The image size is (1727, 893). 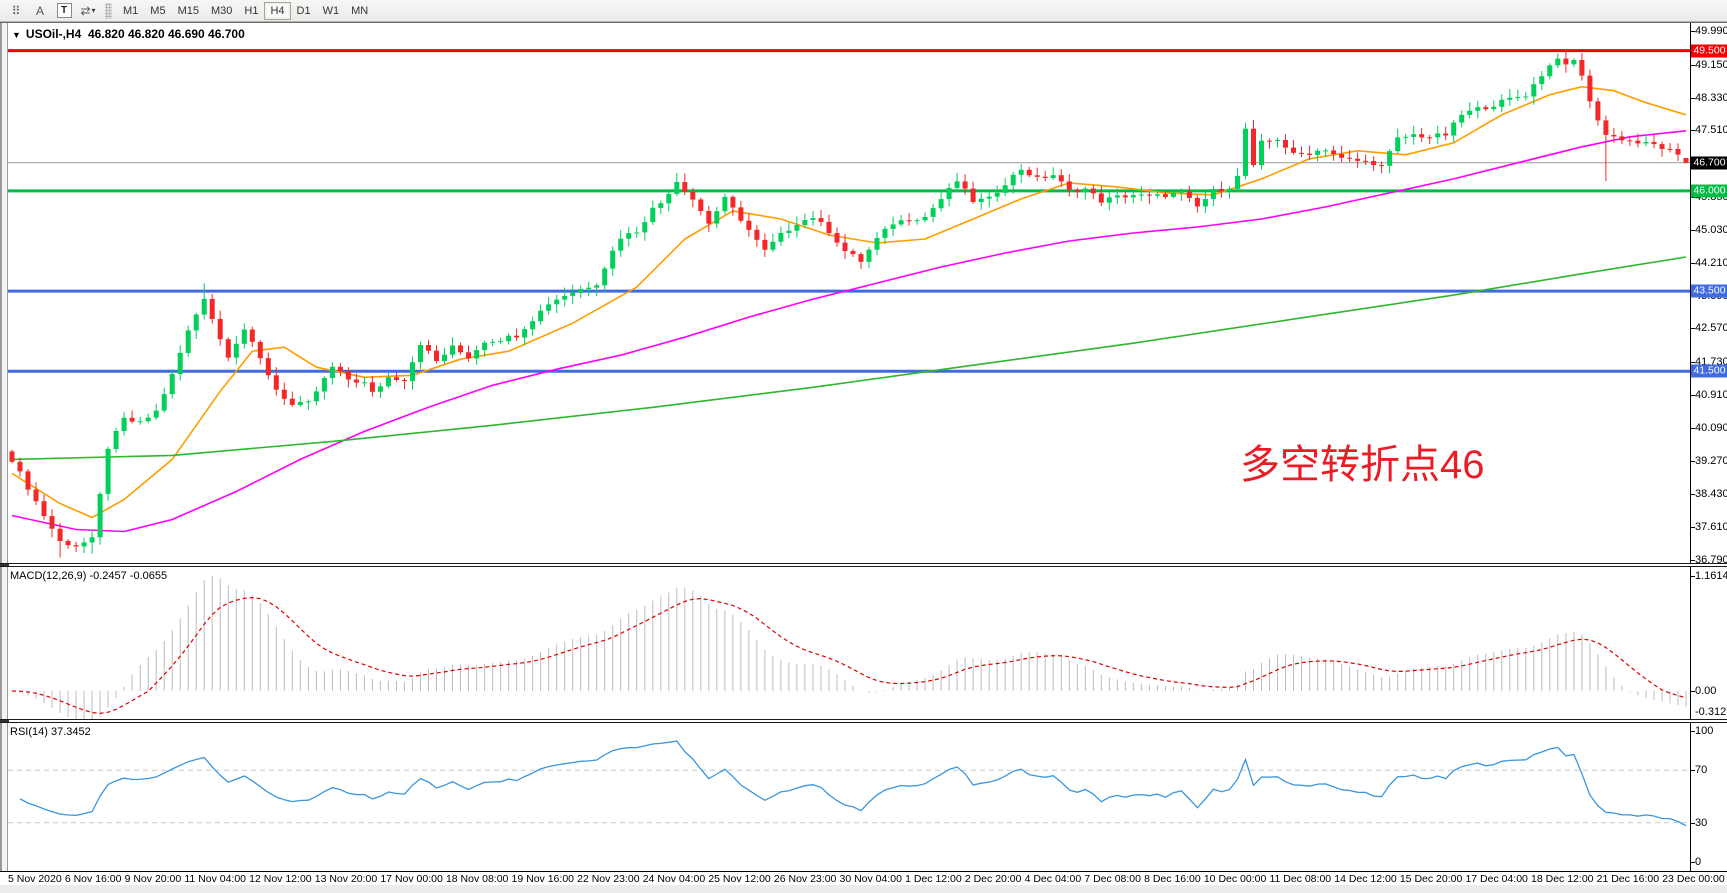 I want to click on tf-button-H1: H1, so click(x=251, y=11).